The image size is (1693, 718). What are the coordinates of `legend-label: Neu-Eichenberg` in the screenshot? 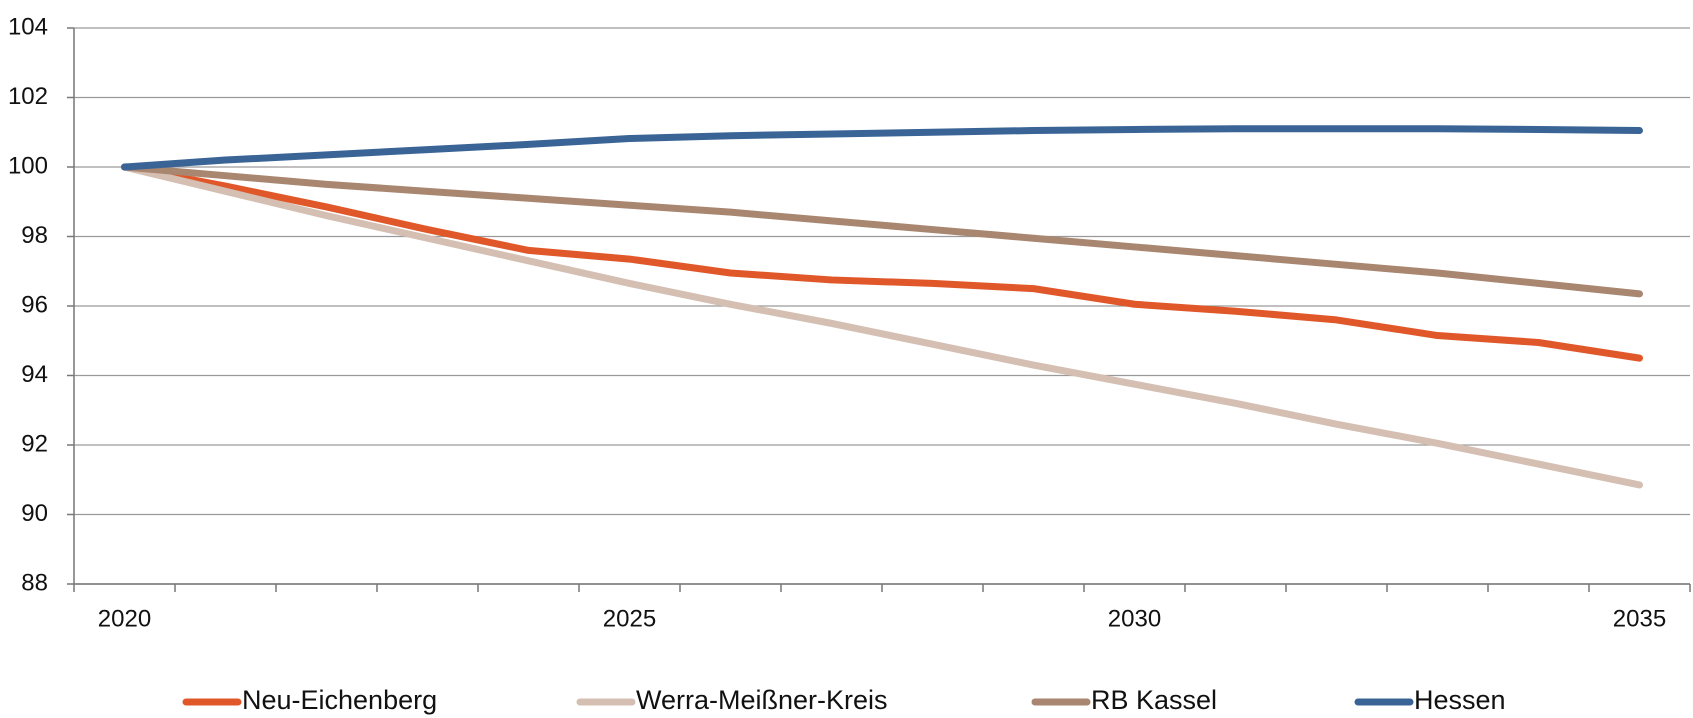 It's located at (339, 700).